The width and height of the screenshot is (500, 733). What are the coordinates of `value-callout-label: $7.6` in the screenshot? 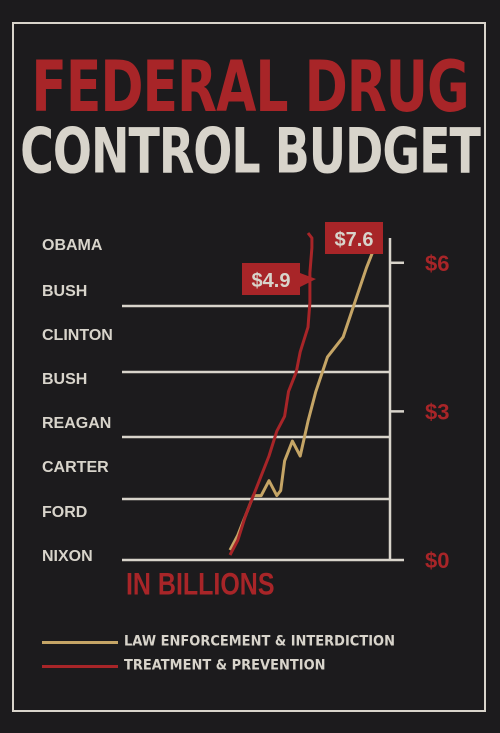 It's located at (354, 240).